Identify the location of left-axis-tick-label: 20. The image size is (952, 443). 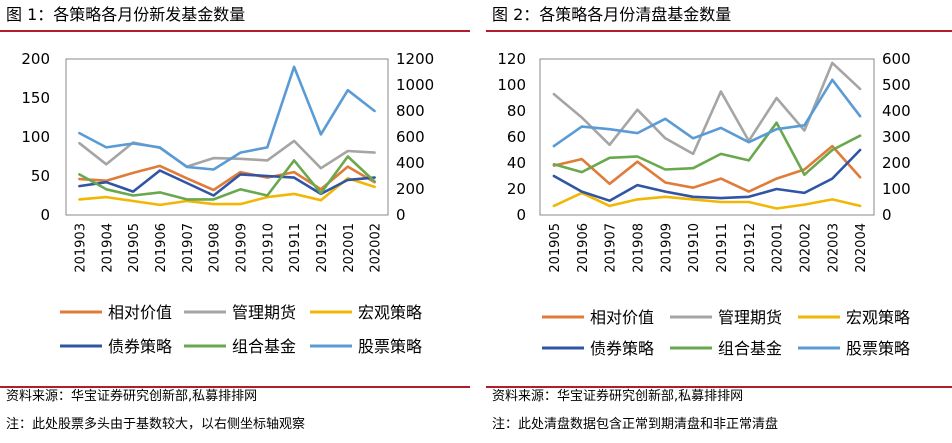
(516, 189).